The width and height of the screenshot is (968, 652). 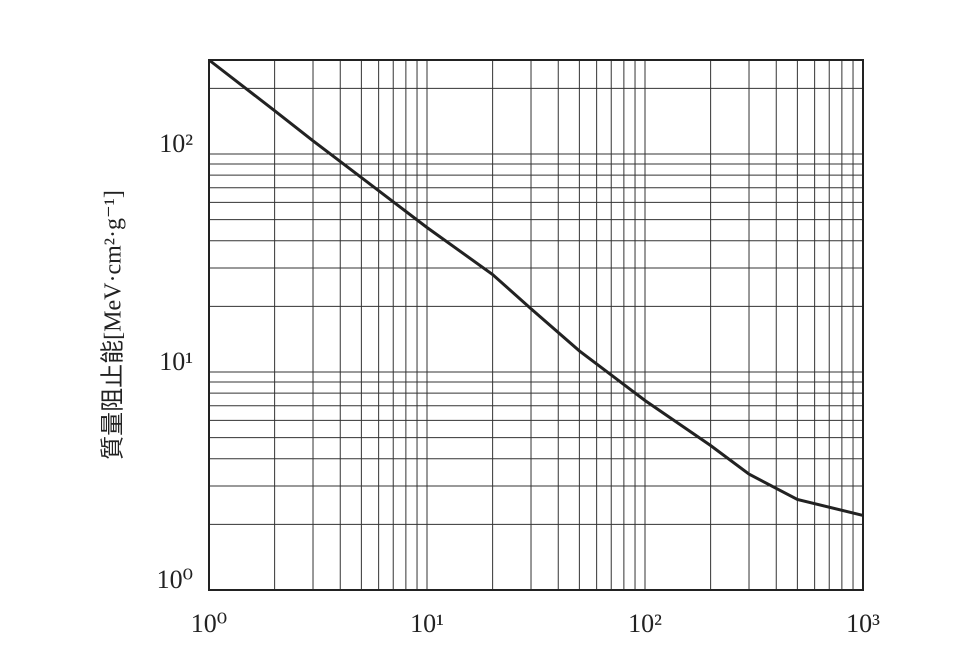 What do you see at coordinates (427, 623) in the screenshot?
I see `x-tick-label: 10¹` at bounding box center [427, 623].